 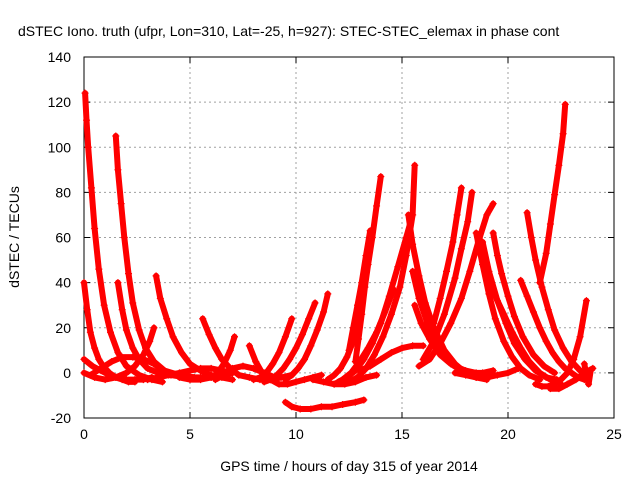 I want to click on x-tick-label: 20, so click(x=508, y=434).